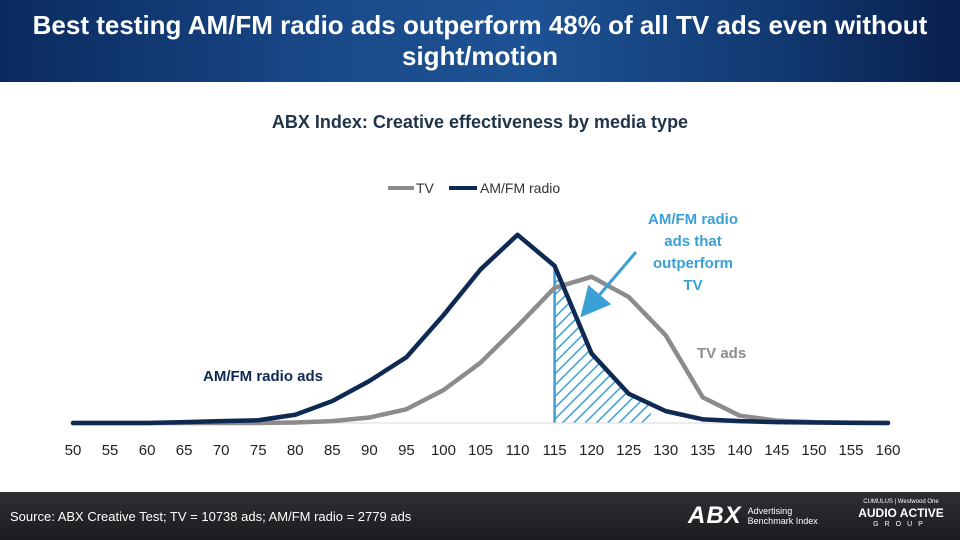  Describe the element at coordinates (425, 188) in the screenshot. I see `legend-label-tv: TV` at that location.